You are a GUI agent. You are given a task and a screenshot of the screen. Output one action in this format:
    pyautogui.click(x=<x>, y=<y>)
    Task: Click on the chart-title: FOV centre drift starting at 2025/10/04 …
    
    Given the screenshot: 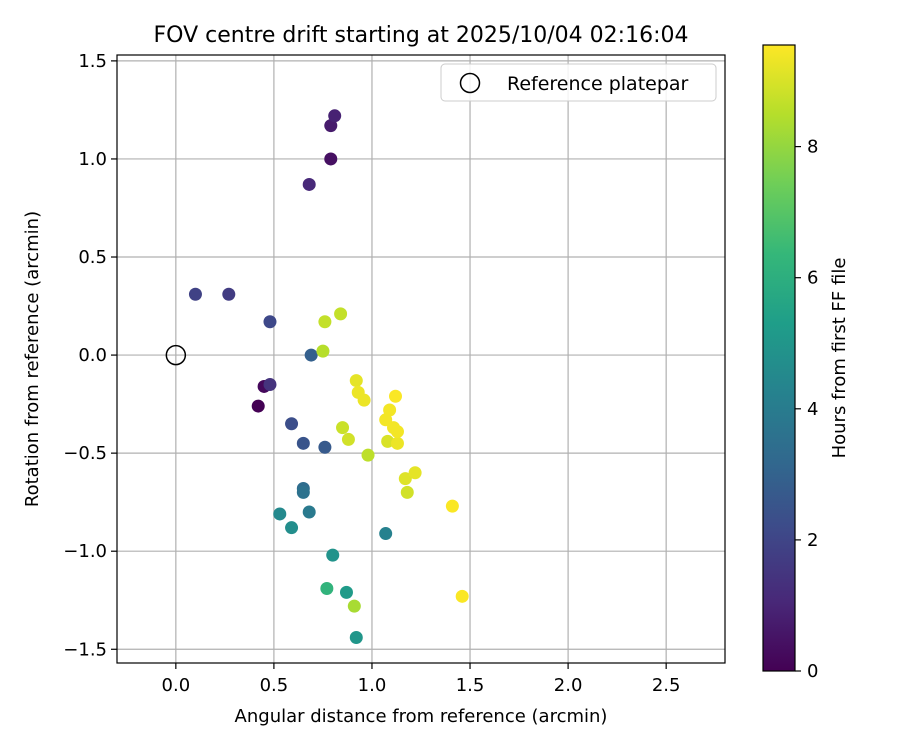 What is the action you would take?
    pyautogui.click(x=421, y=35)
    